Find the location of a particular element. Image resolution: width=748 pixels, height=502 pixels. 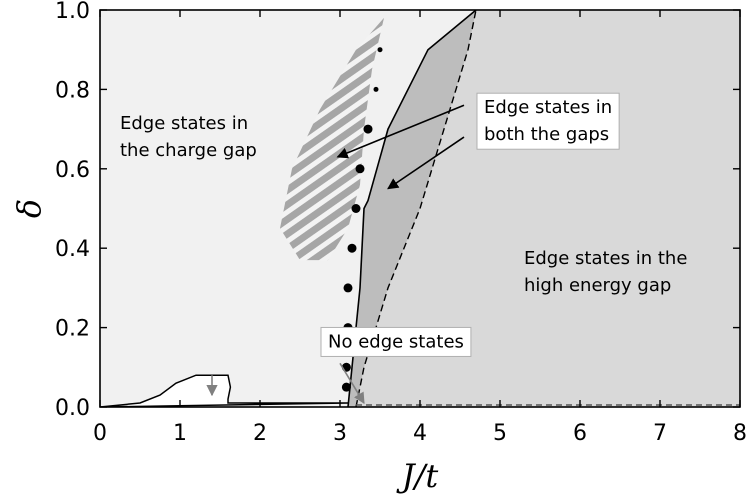

x-axis-label: J/t is located at coordinates (417, 476).